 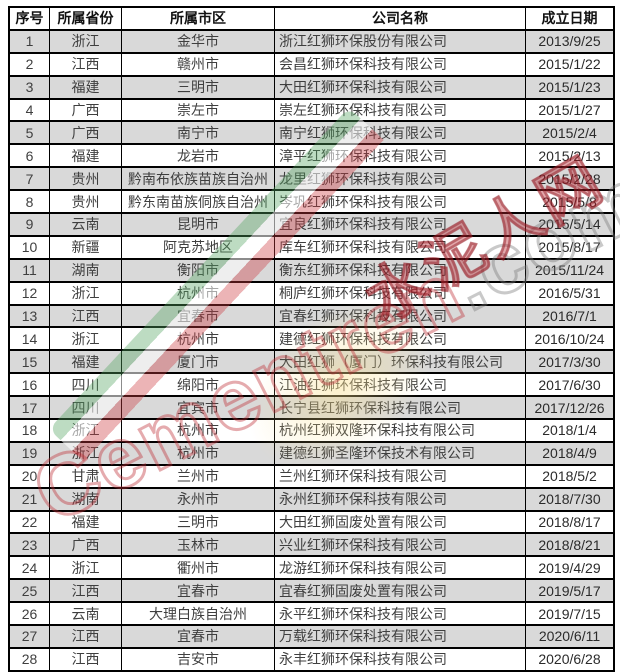 What do you see at coordinates (400, 294) in the screenshot?
I see `cell-company: 桐庐红狮环保科技有限公司` at bounding box center [400, 294].